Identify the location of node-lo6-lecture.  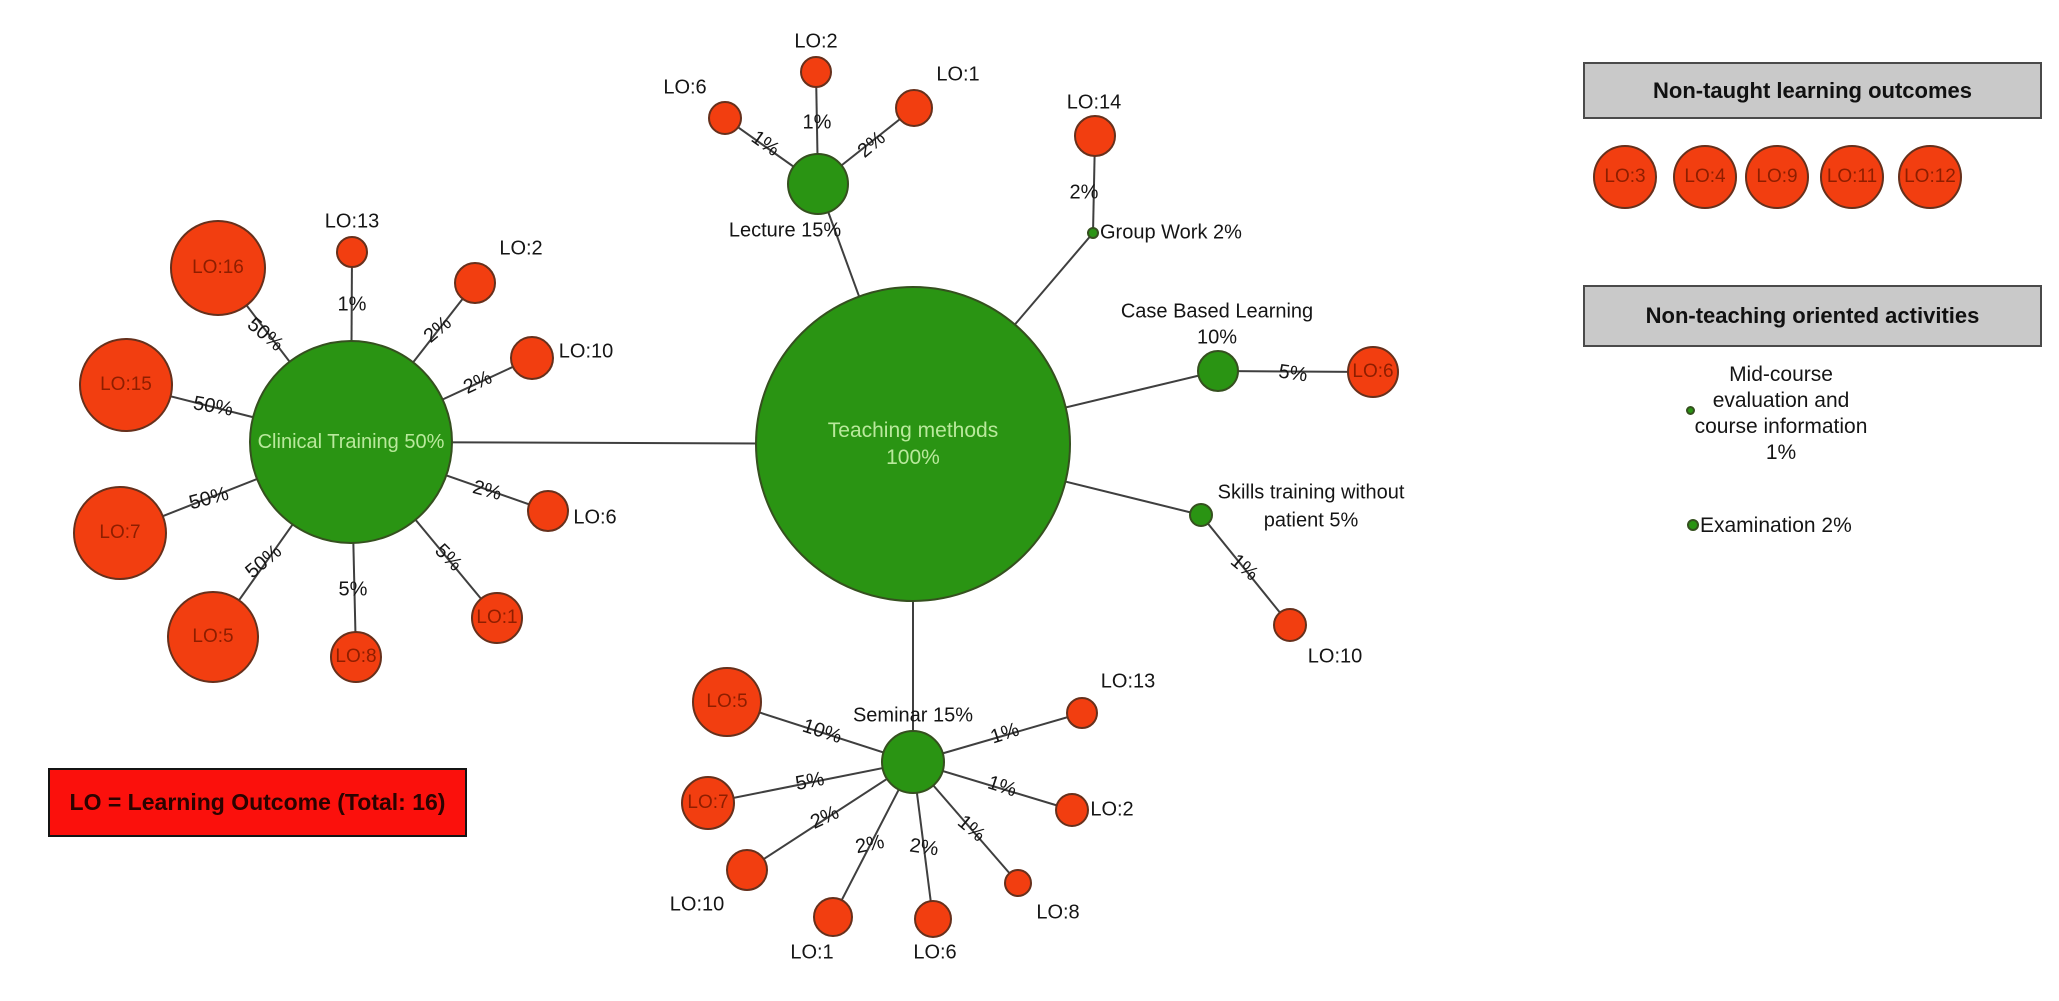
(725, 118).